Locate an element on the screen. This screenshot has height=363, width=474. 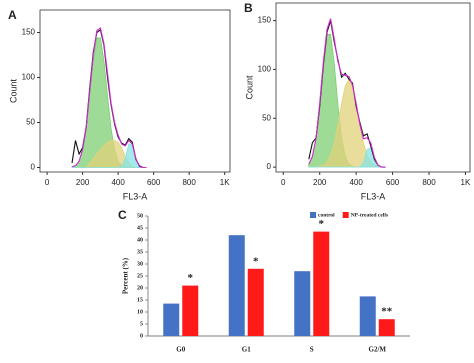
significance-mark: ** is located at coordinates (387, 312).